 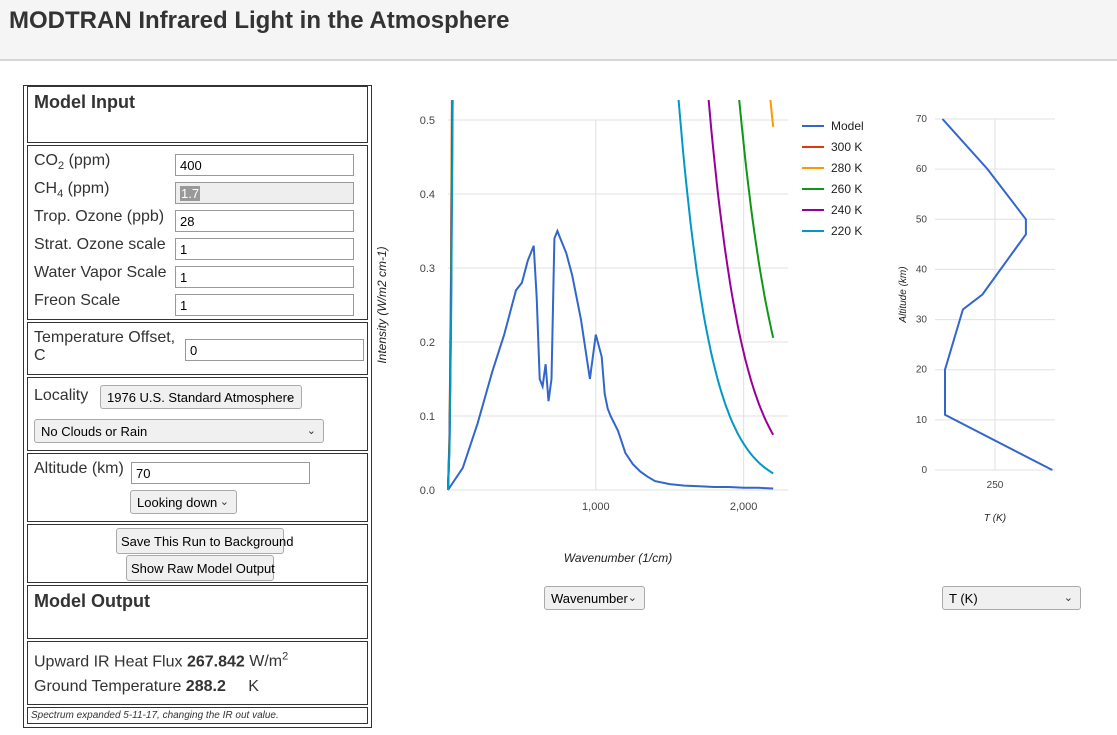 What do you see at coordinates (264, 277) in the screenshot?
I see `water-vapor-input: 1` at bounding box center [264, 277].